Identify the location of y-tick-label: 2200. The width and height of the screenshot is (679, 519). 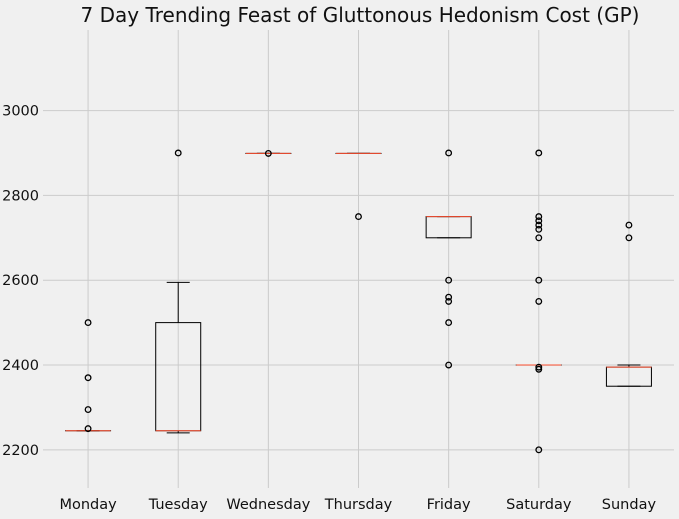
(20, 451).